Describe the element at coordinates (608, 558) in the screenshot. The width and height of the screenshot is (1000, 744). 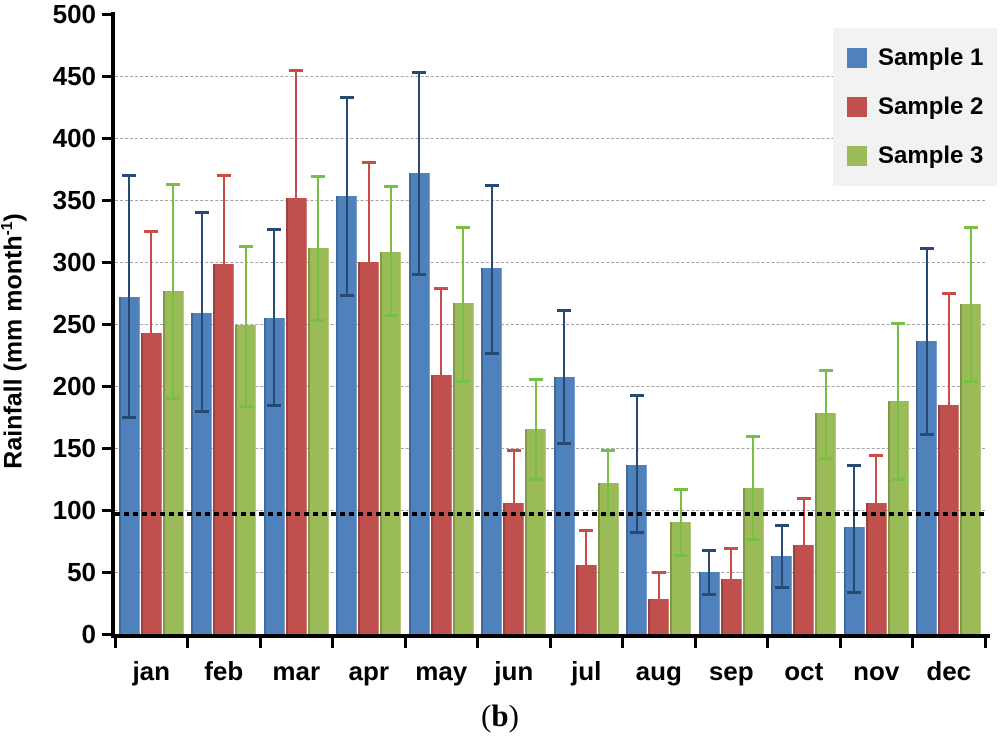
I see `bar-sample3-jul` at that location.